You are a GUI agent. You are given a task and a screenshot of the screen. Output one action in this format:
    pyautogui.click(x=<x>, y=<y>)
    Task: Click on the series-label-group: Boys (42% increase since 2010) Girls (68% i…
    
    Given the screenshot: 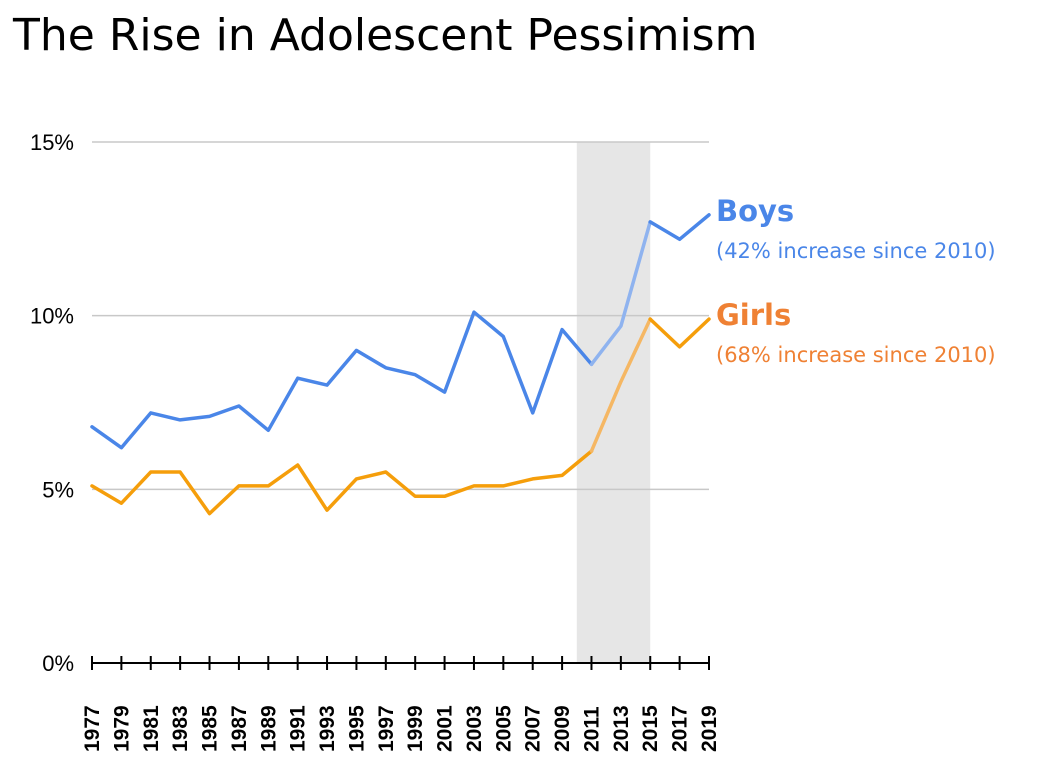 What is the action you would take?
    pyautogui.click(x=856, y=280)
    